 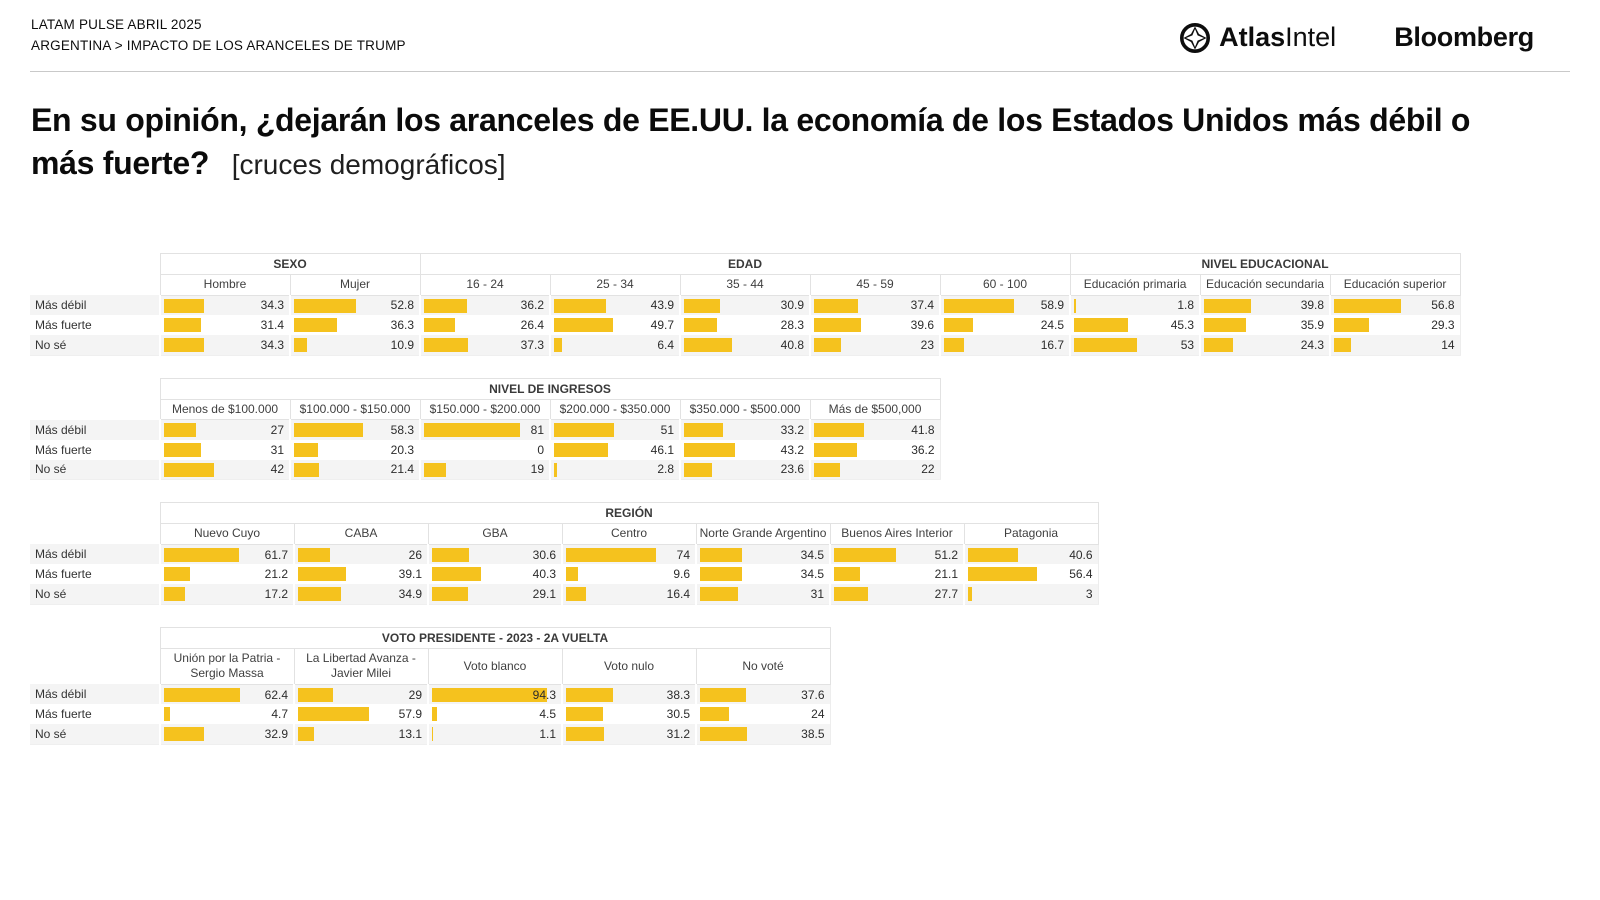 What do you see at coordinates (484, 470) in the screenshot?
I see `bar-cell: 19` at bounding box center [484, 470].